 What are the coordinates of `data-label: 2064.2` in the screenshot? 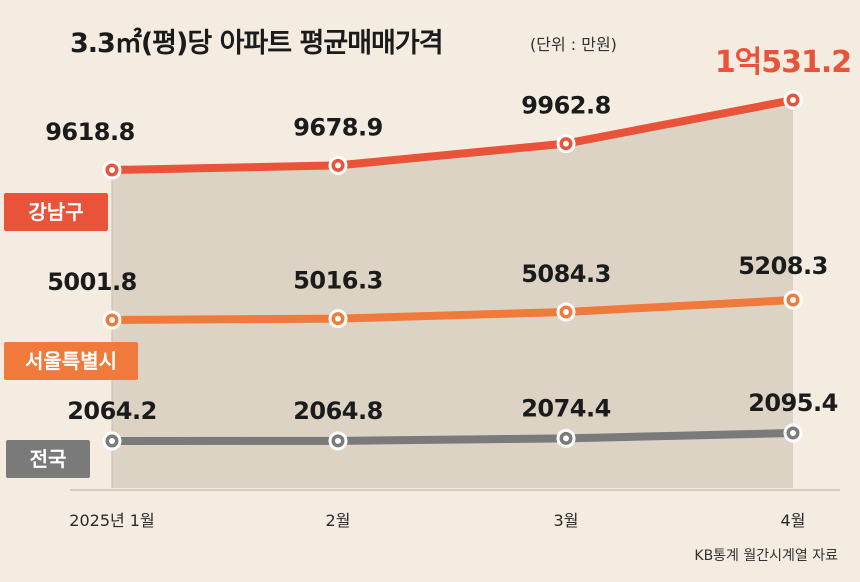 It's located at (112, 411).